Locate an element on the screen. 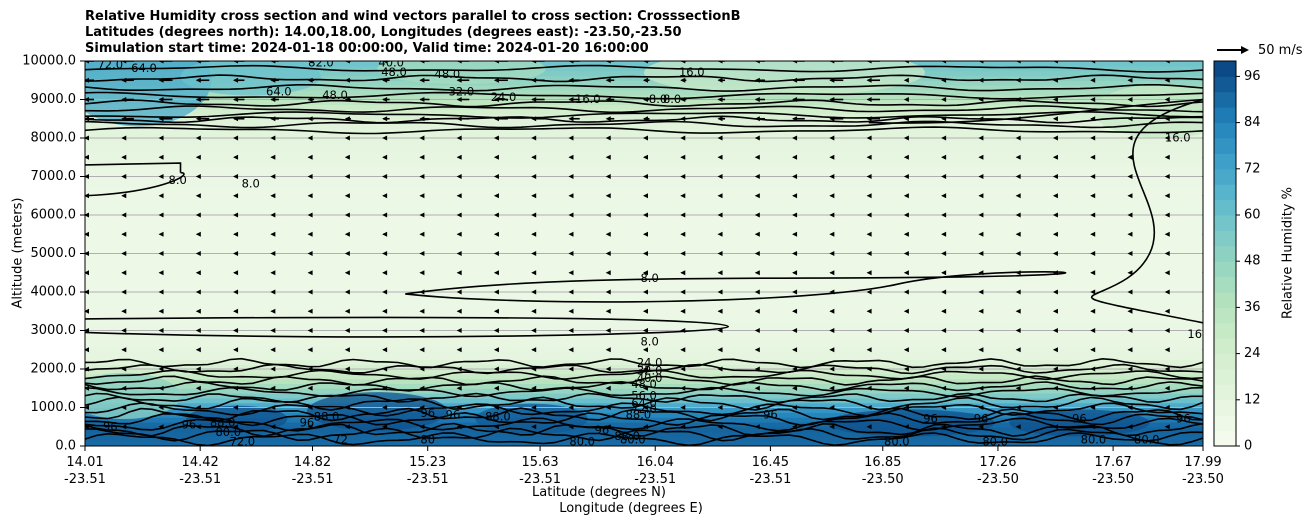 This screenshot has height=526, width=1304. contour-label: 80 is located at coordinates (427, 440).